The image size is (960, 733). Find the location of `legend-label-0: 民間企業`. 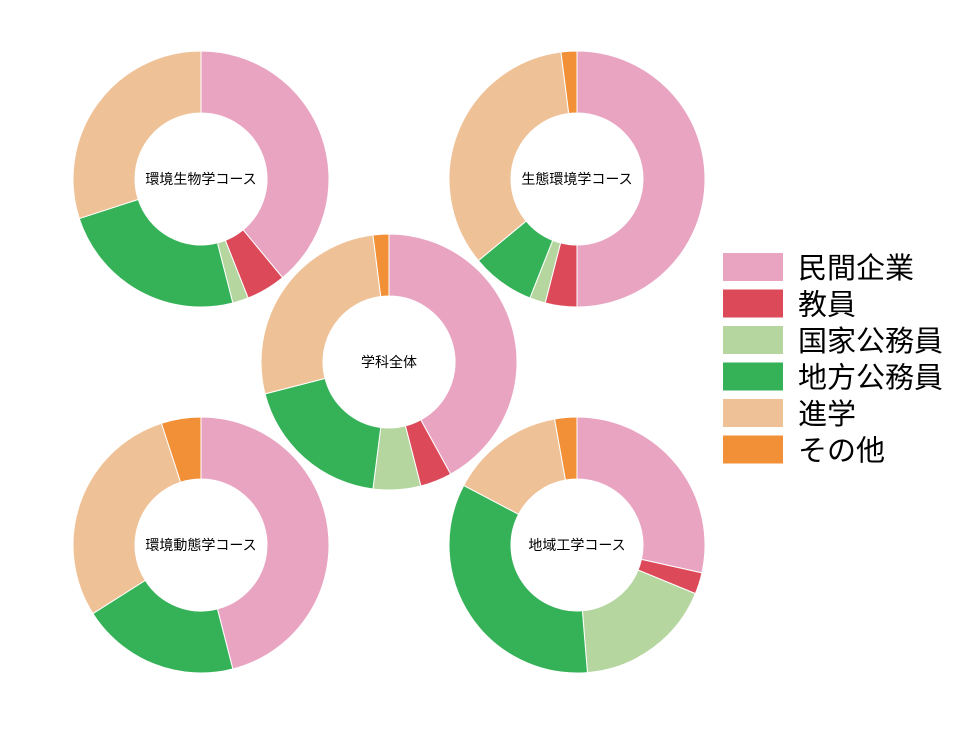

legend-label-0: 民間企業 is located at coordinates (856, 268).